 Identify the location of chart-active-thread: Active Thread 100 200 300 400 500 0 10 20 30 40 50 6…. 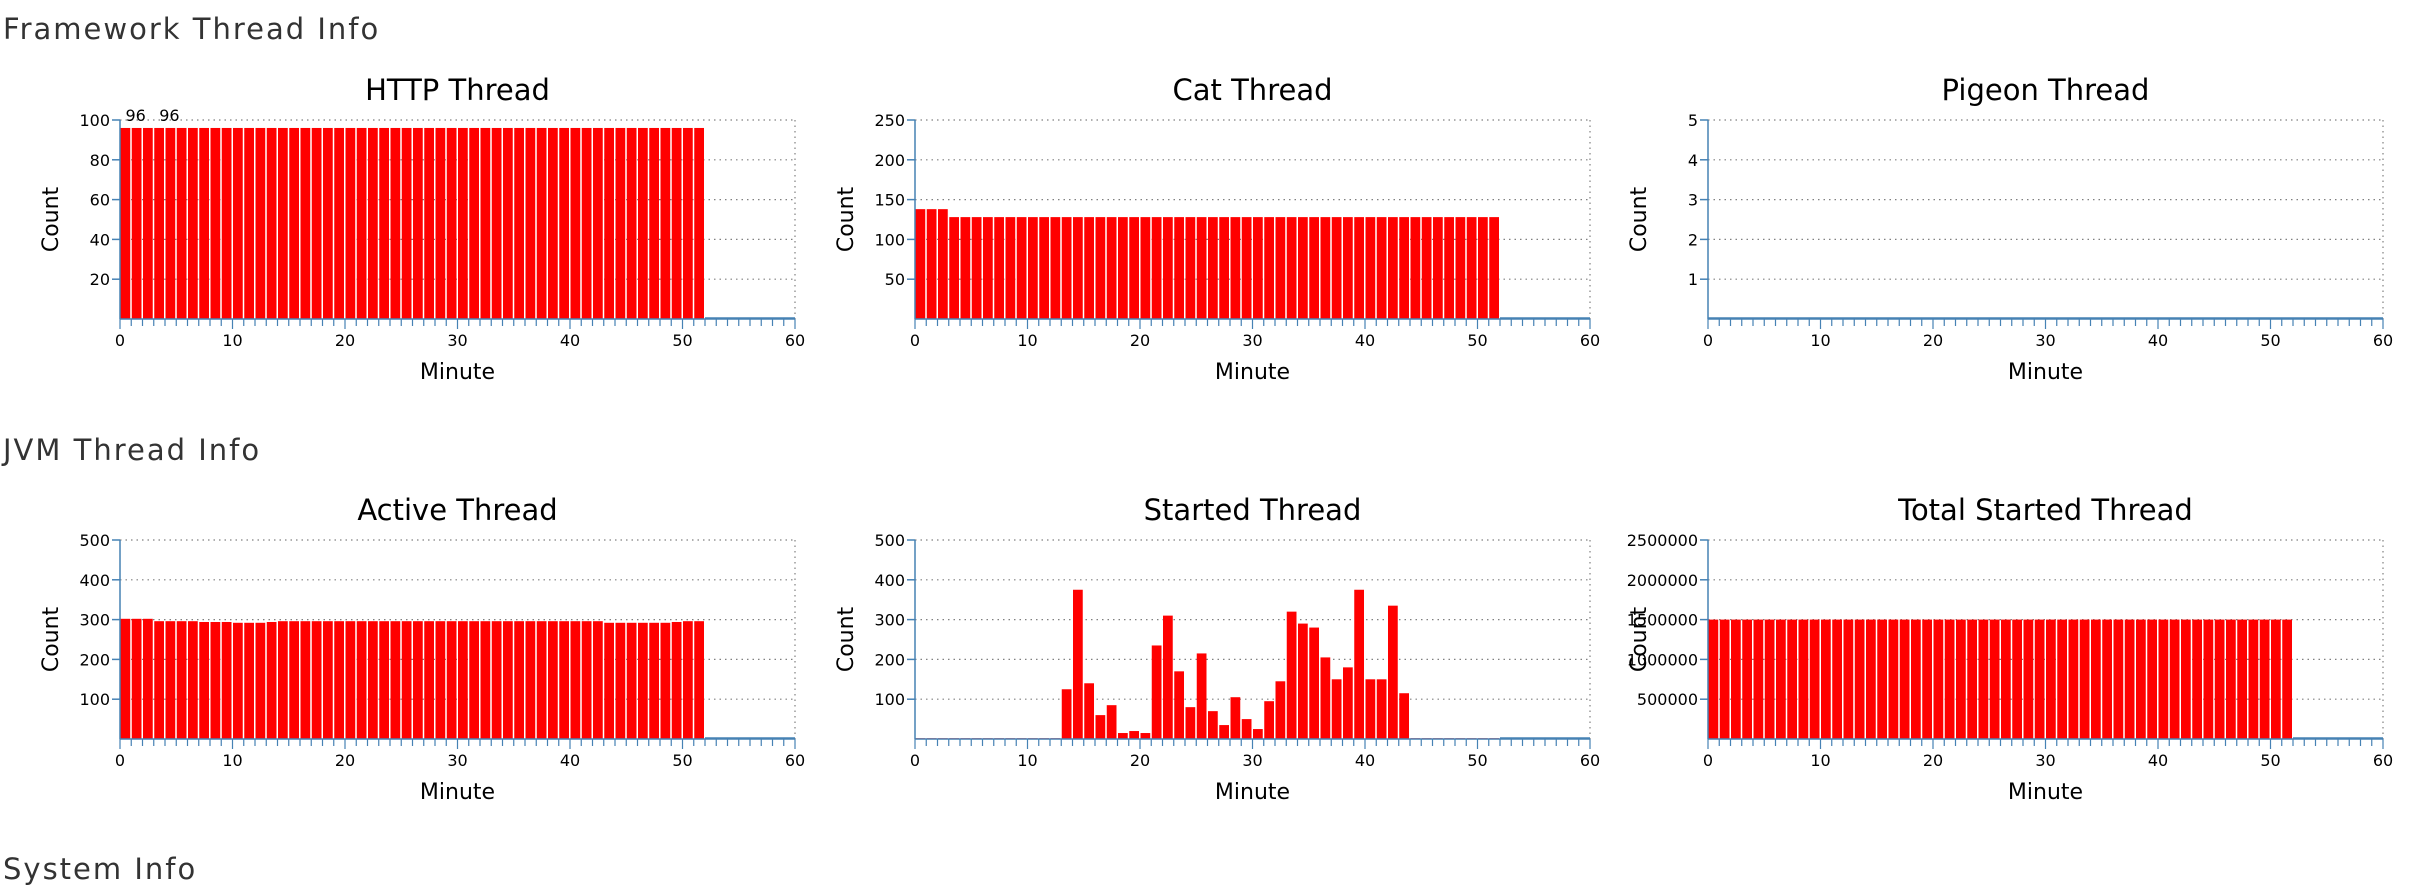
(425, 670).